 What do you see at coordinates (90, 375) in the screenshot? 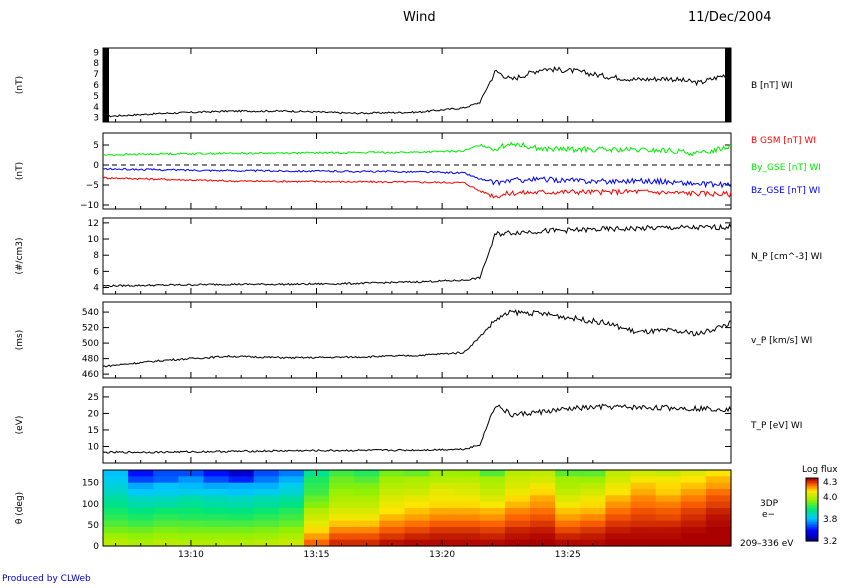
I see `y-tick-label: 460` at bounding box center [90, 375].